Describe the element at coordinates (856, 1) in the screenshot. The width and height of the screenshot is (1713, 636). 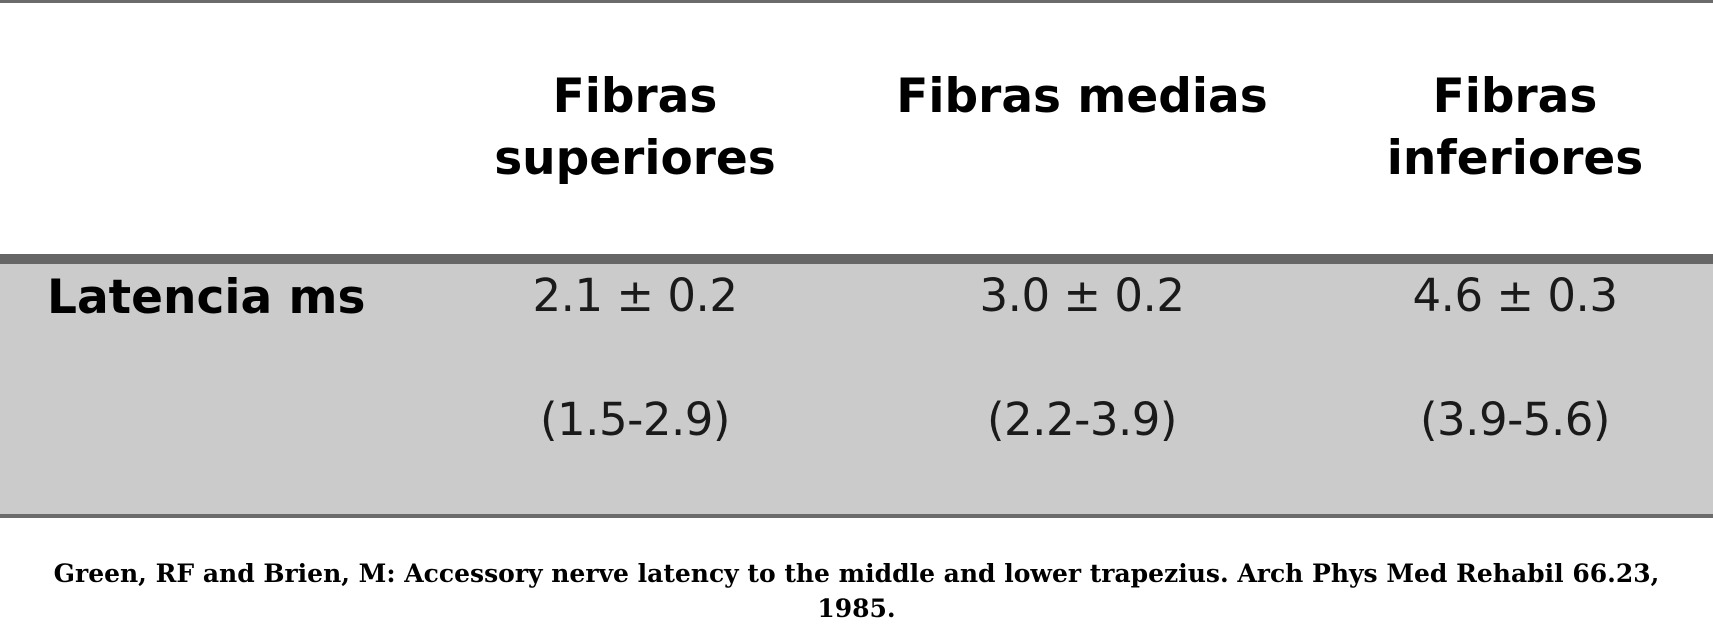
I see `table-top-rule` at that location.